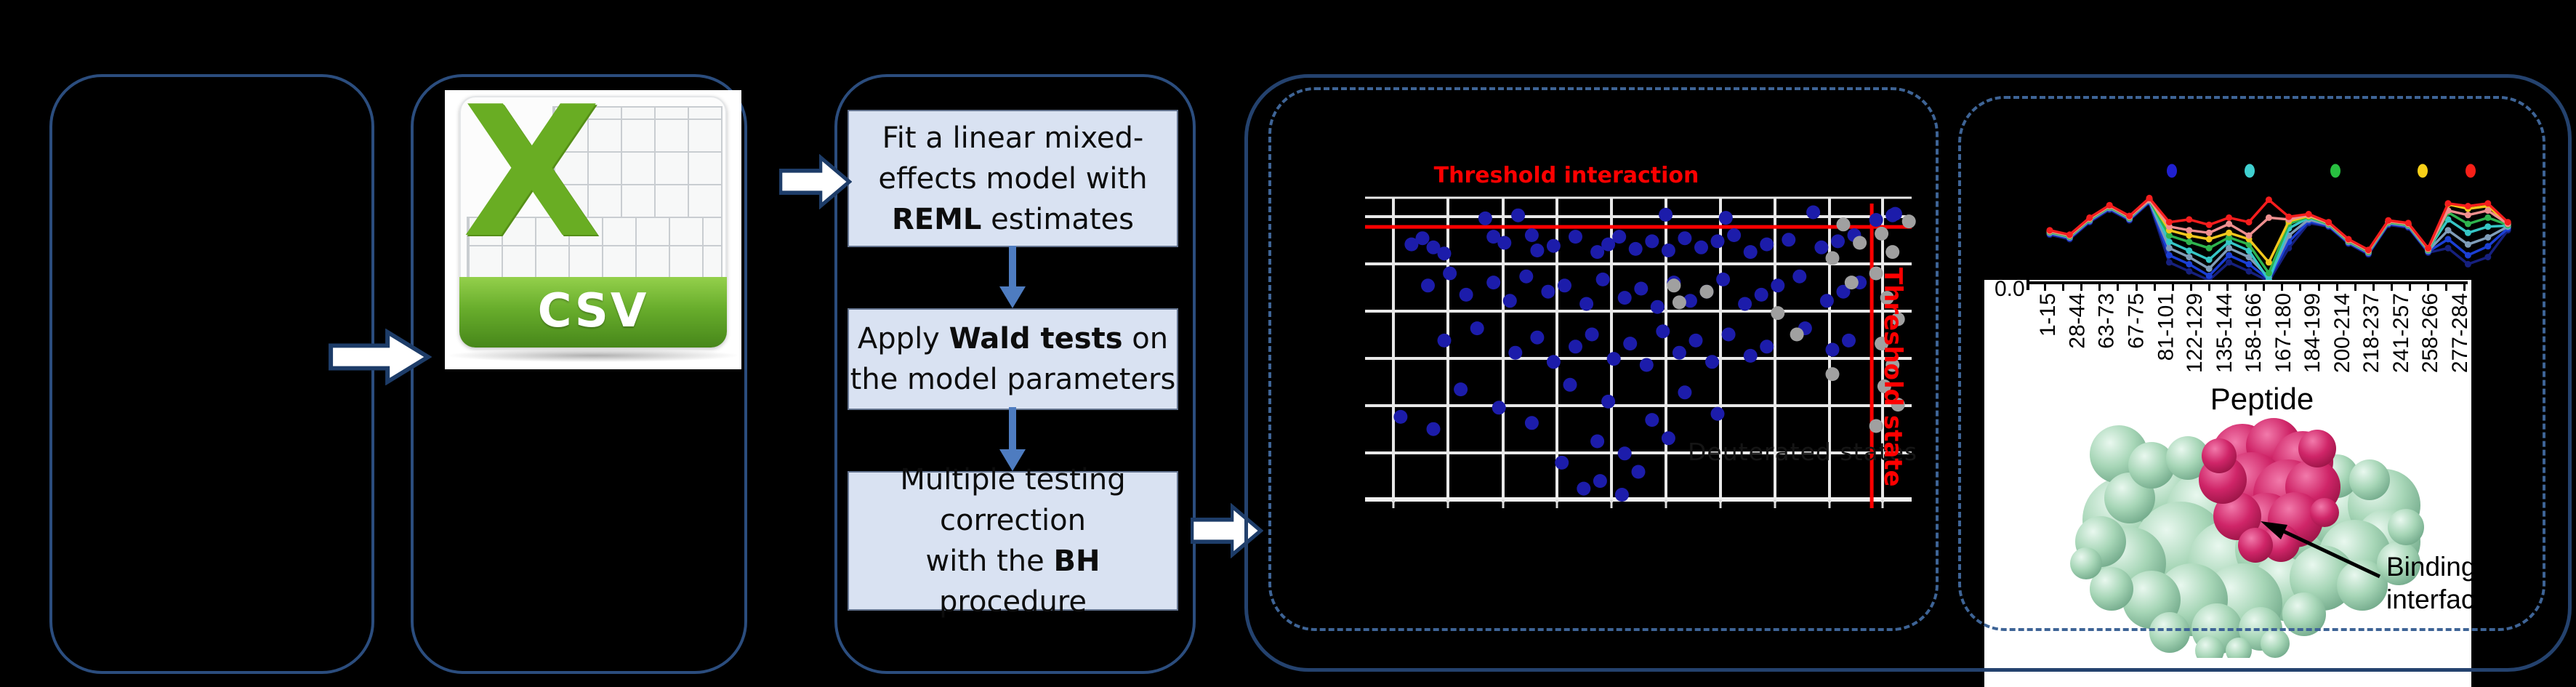  I want to click on input-panel, so click(211, 374).